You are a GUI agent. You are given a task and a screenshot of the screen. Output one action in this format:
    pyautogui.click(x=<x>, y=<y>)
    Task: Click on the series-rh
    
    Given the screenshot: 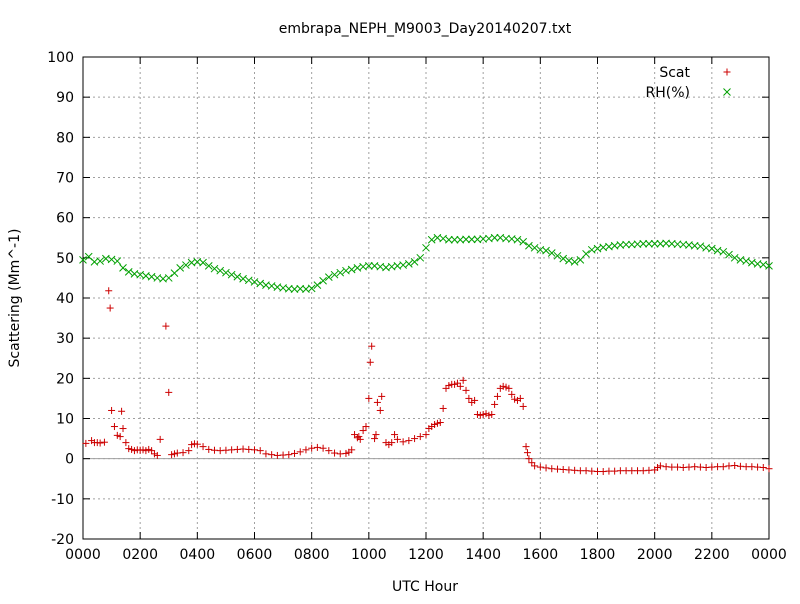 What is the action you would take?
    pyautogui.click(x=426, y=263)
    